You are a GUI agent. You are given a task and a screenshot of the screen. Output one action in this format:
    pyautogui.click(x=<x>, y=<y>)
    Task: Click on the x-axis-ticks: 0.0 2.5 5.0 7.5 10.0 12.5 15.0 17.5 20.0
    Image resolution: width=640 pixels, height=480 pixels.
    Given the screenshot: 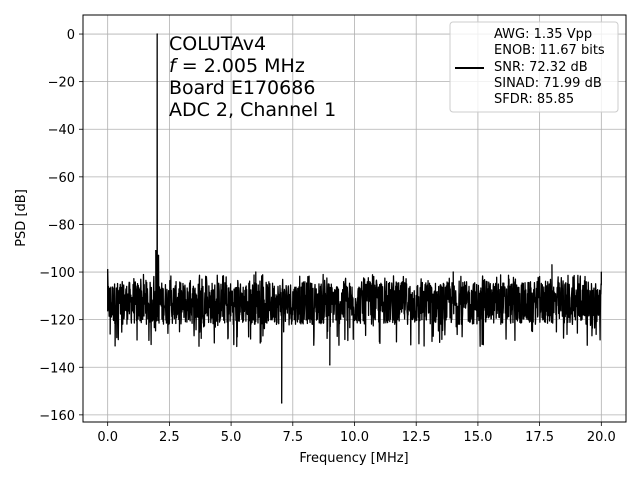 What is the action you would take?
    pyautogui.click(x=356, y=433)
    